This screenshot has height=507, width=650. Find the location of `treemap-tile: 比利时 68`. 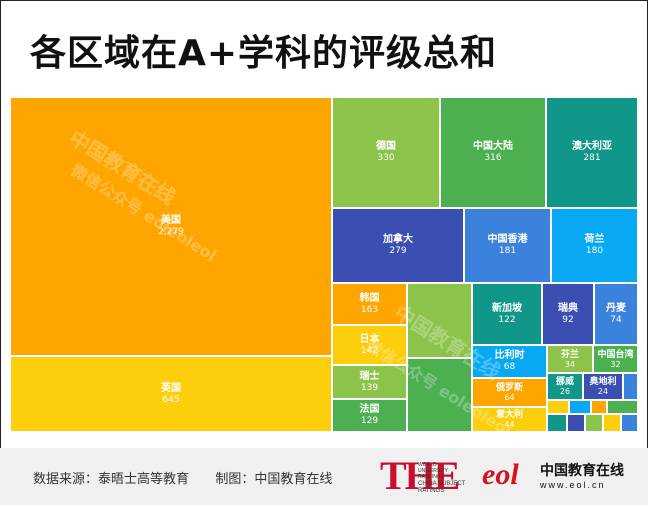

treemap-tile: 比利时 68 is located at coordinates (509, 361).